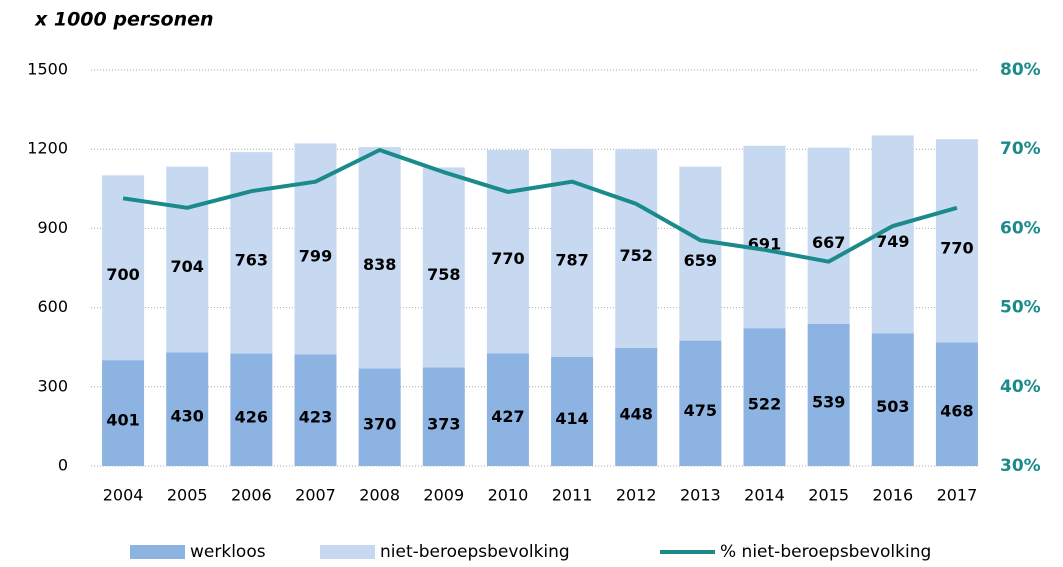 The image size is (1063, 567). Describe the element at coordinates (507, 416) in the screenshot. I see `data-label: 427` at that location.